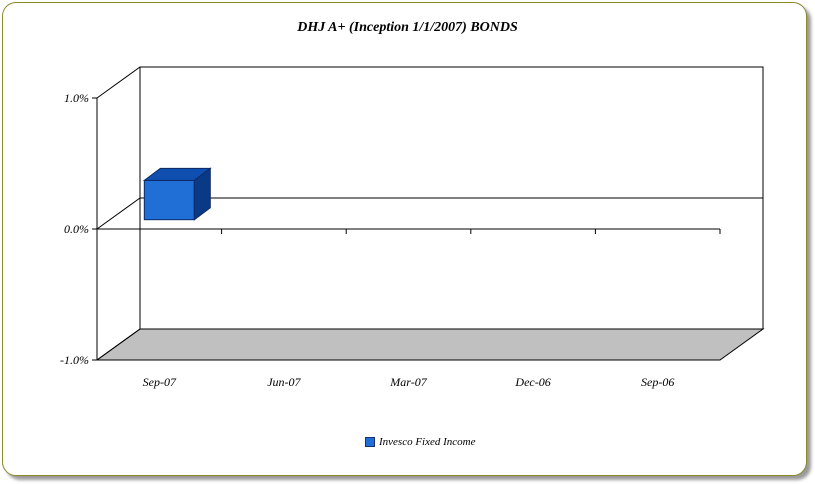  Describe the element at coordinates (430, 344) in the screenshot. I see `chart-floor` at that location.